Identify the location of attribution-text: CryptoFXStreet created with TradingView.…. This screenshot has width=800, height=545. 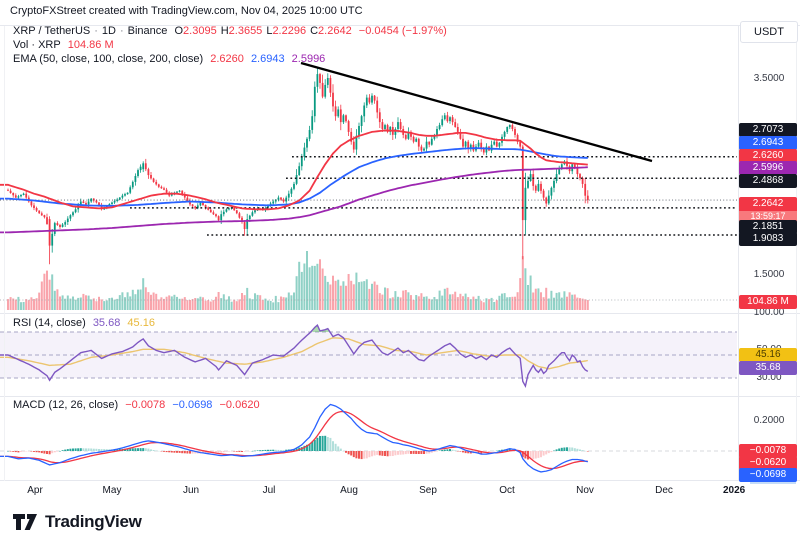
(186, 11).